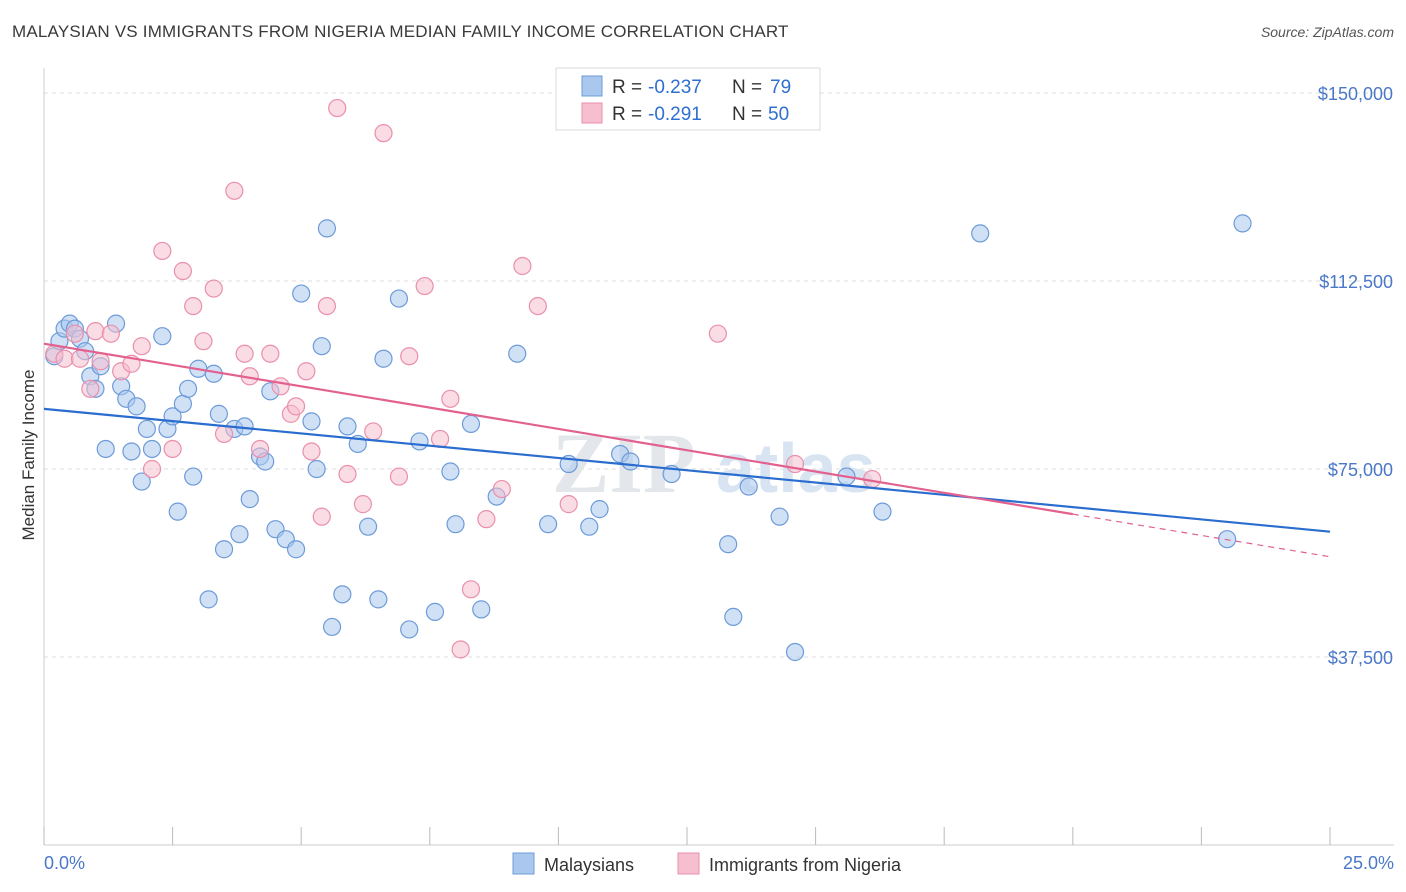 Image resolution: width=1406 pixels, height=892 pixels. Describe the element at coordinates (1360, 658) in the screenshot. I see `y-tick-label: $37,500` at that location.